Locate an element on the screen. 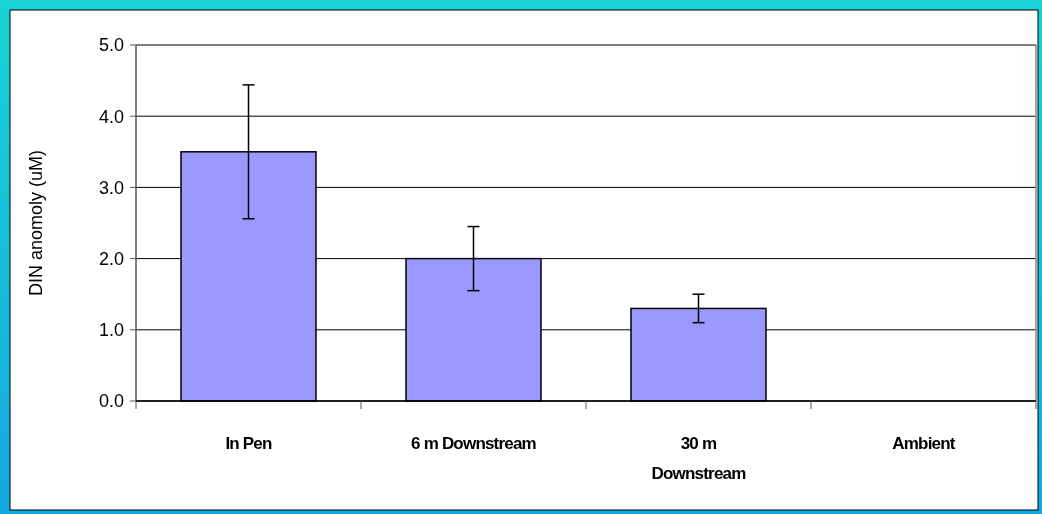 The width and height of the screenshot is (1042, 514). x-tick-label: In Pen is located at coordinates (249, 443).